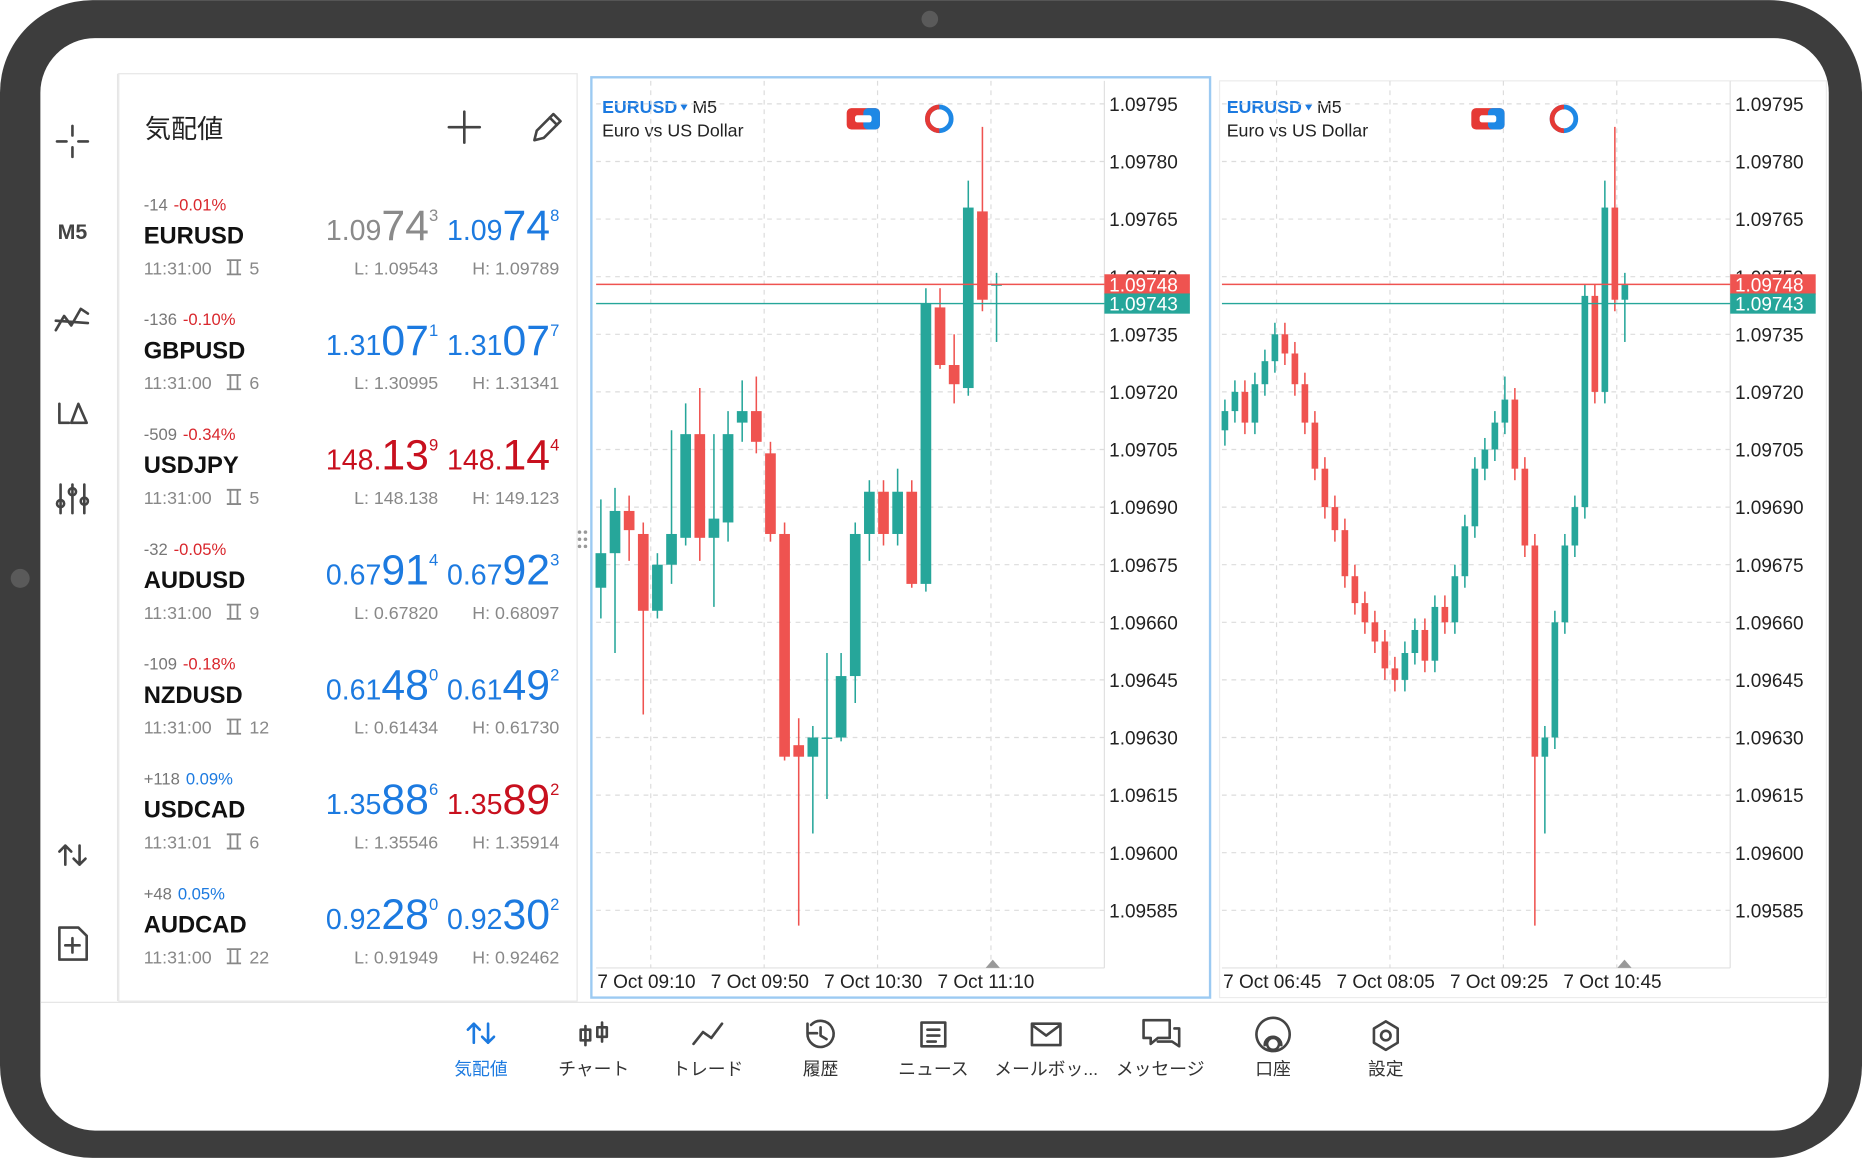  What do you see at coordinates (474, 690) in the screenshot?
I see `ask-main: 0.61` at bounding box center [474, 690].